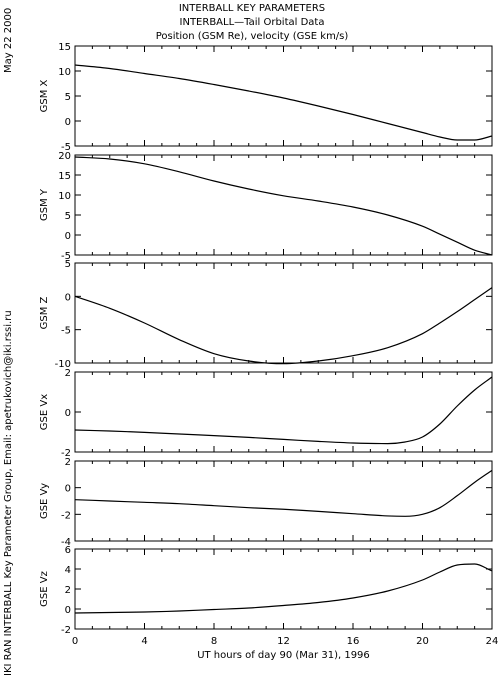 Image resolution: width=504 pixels, height=684 pixels. What do you see at coordinates (252, 8) in the screenshot?
I see `chart-title: INTERBALL KEY PARAMETERS` at bounding box center [252, 8].